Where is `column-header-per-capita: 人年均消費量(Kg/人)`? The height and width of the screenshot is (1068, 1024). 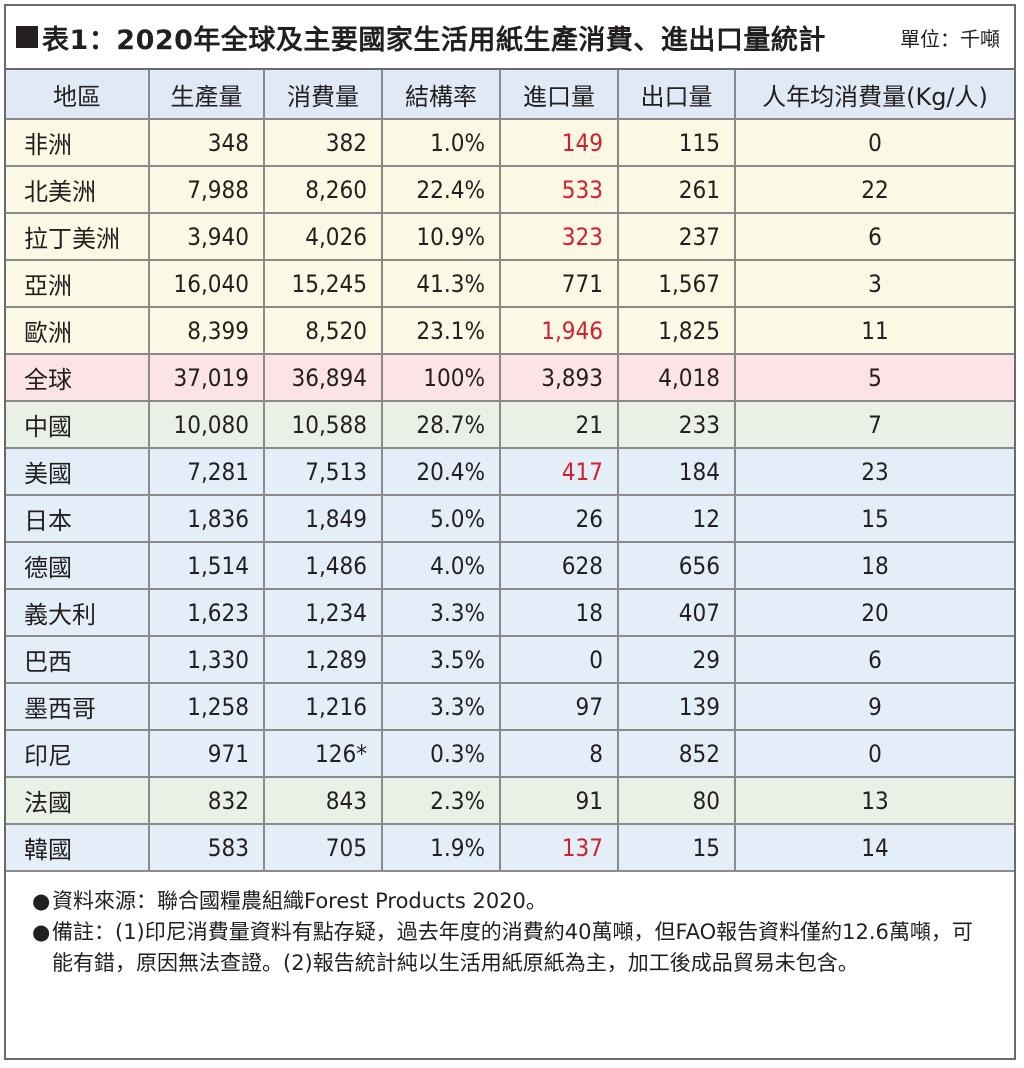 column-header-per-capita: 人年均消費量(Kg/人) is located at coordinates (874, 95).